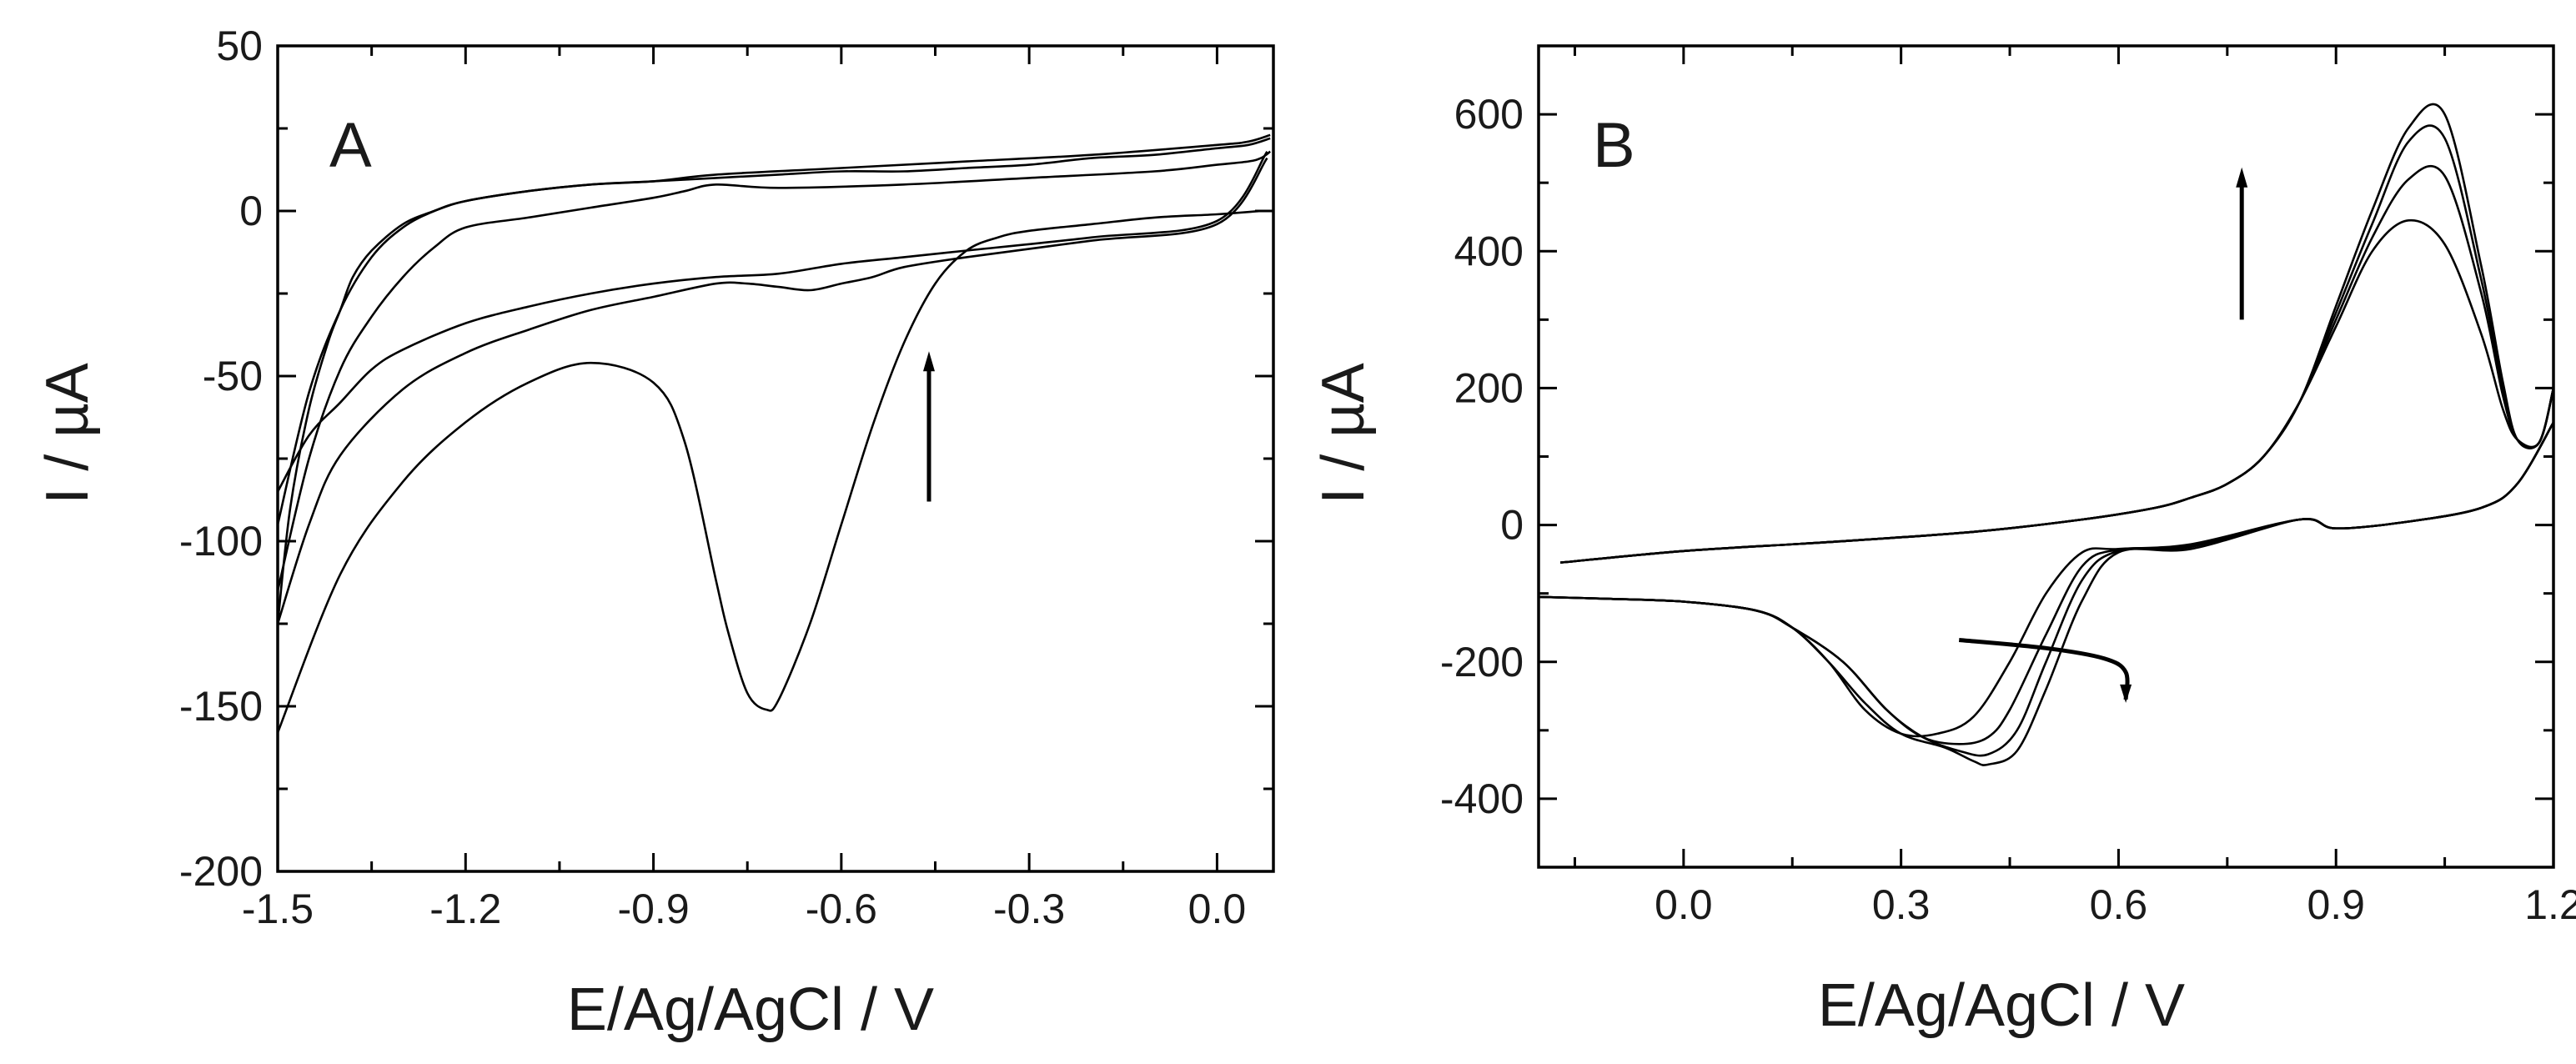 Image resolution: width=2576 pixels, height=1064 pixels. I want to click on panel-b-x-tick-label: 0.9, so click(2336, 904).